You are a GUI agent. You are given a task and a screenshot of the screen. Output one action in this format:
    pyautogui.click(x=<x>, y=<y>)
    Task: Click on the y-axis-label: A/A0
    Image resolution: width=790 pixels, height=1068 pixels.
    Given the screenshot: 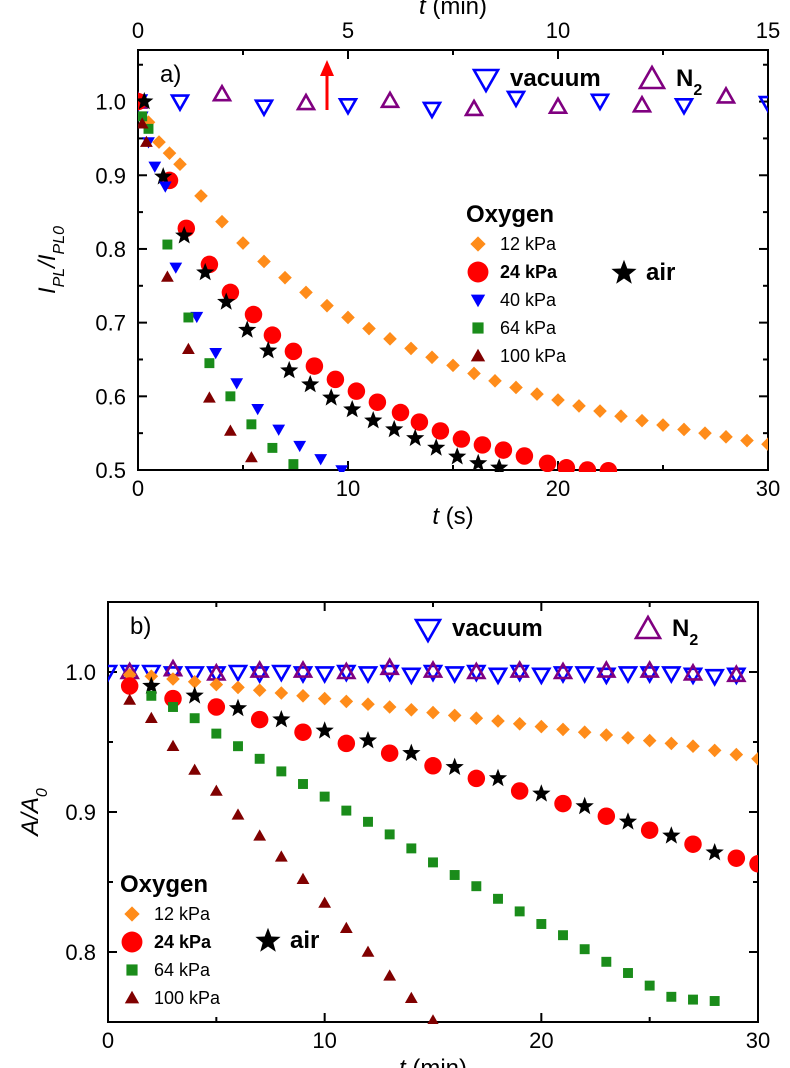 What is the action you would take?
    pyautogui.click(x=34, y=813)
    